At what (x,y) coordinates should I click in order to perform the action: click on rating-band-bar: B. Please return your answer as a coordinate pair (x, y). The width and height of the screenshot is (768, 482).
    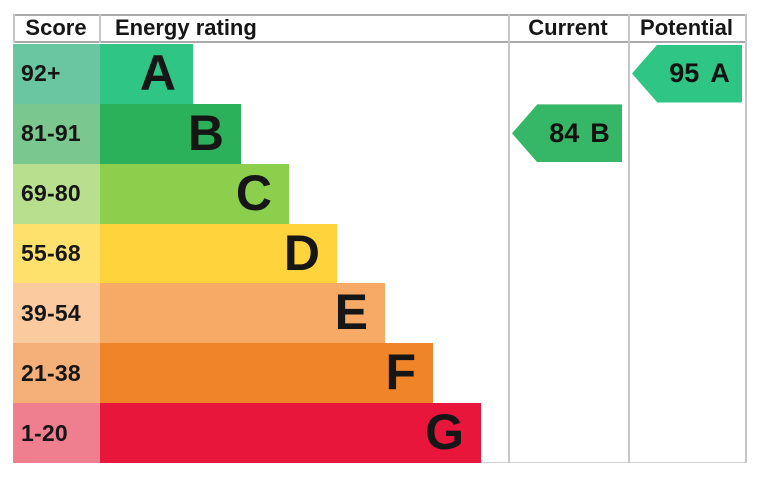
    Looking at the image, I should click on (170, 133).